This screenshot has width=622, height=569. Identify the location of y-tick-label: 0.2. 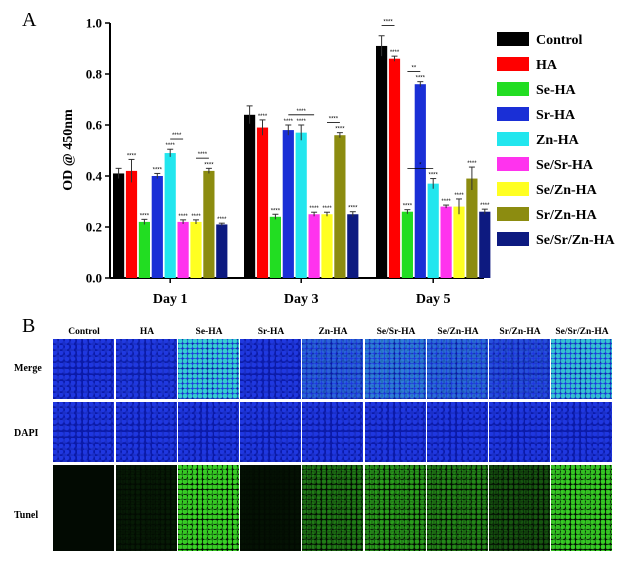
(94, 227).